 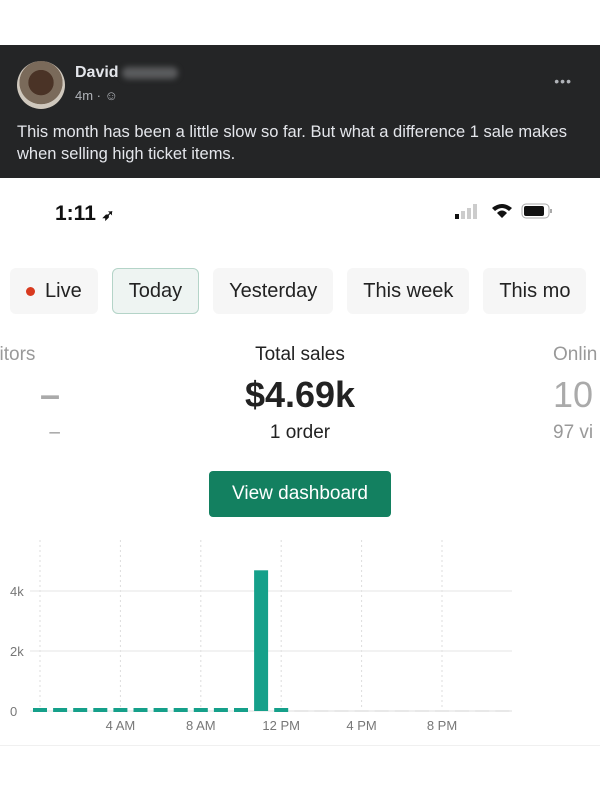 I want to click on location-arrow-icon: ➶, so click(x=108, y=215).